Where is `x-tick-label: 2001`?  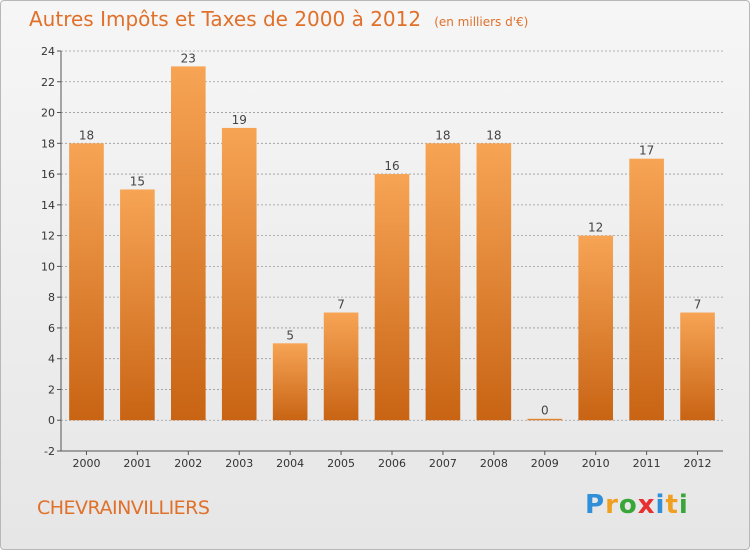 x-tick-label: 2001 is located at coordinates (137, 463).